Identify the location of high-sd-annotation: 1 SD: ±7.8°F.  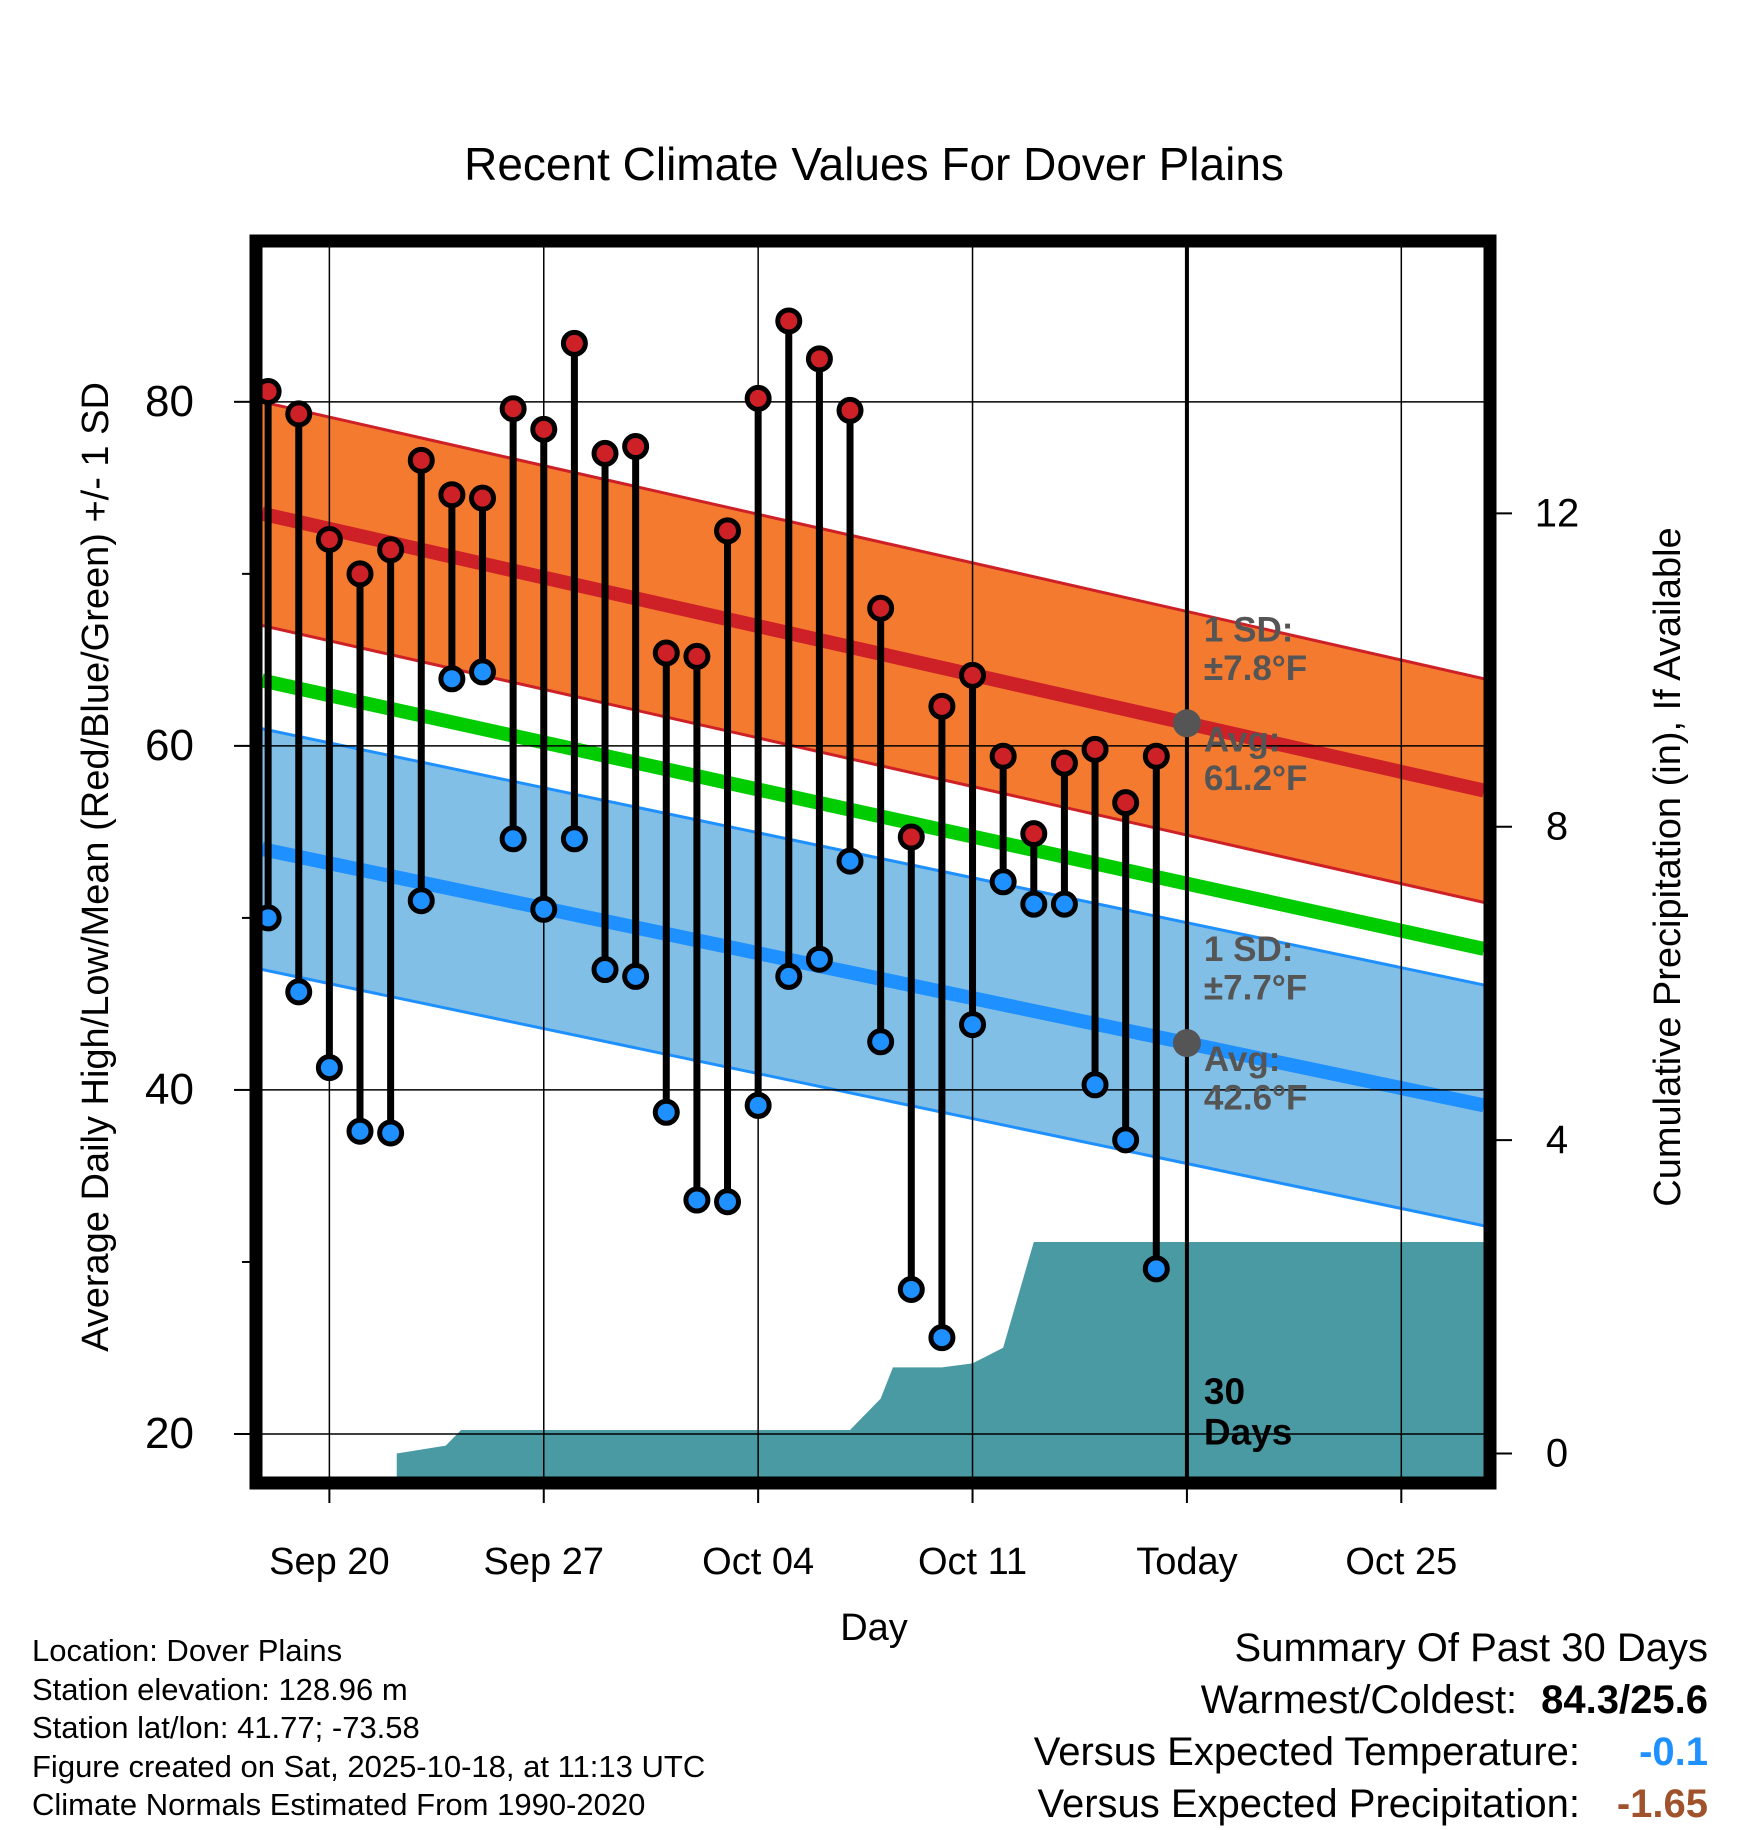
(1255, 649).